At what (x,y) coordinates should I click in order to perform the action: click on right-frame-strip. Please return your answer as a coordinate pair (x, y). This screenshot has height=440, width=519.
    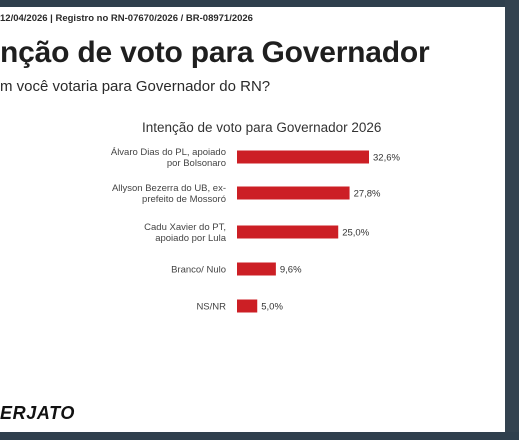
    Looking at the image, I should click on (512, 220).